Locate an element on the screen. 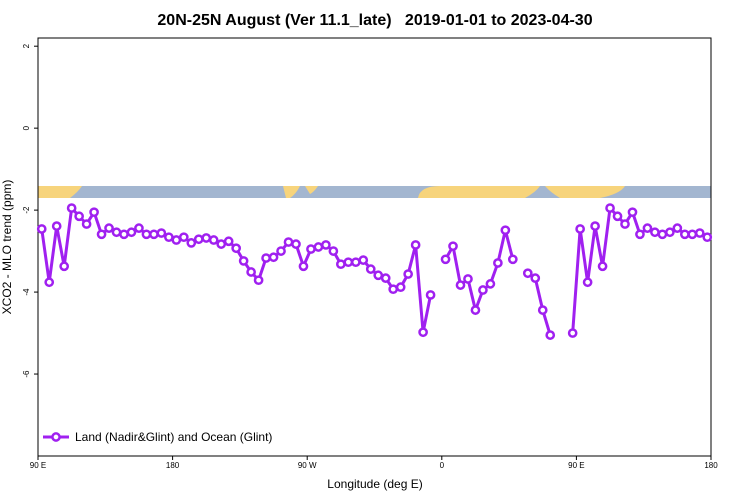 The image size is (750, 500). y-tick-label: -2 is located at coordinates (26, 210).